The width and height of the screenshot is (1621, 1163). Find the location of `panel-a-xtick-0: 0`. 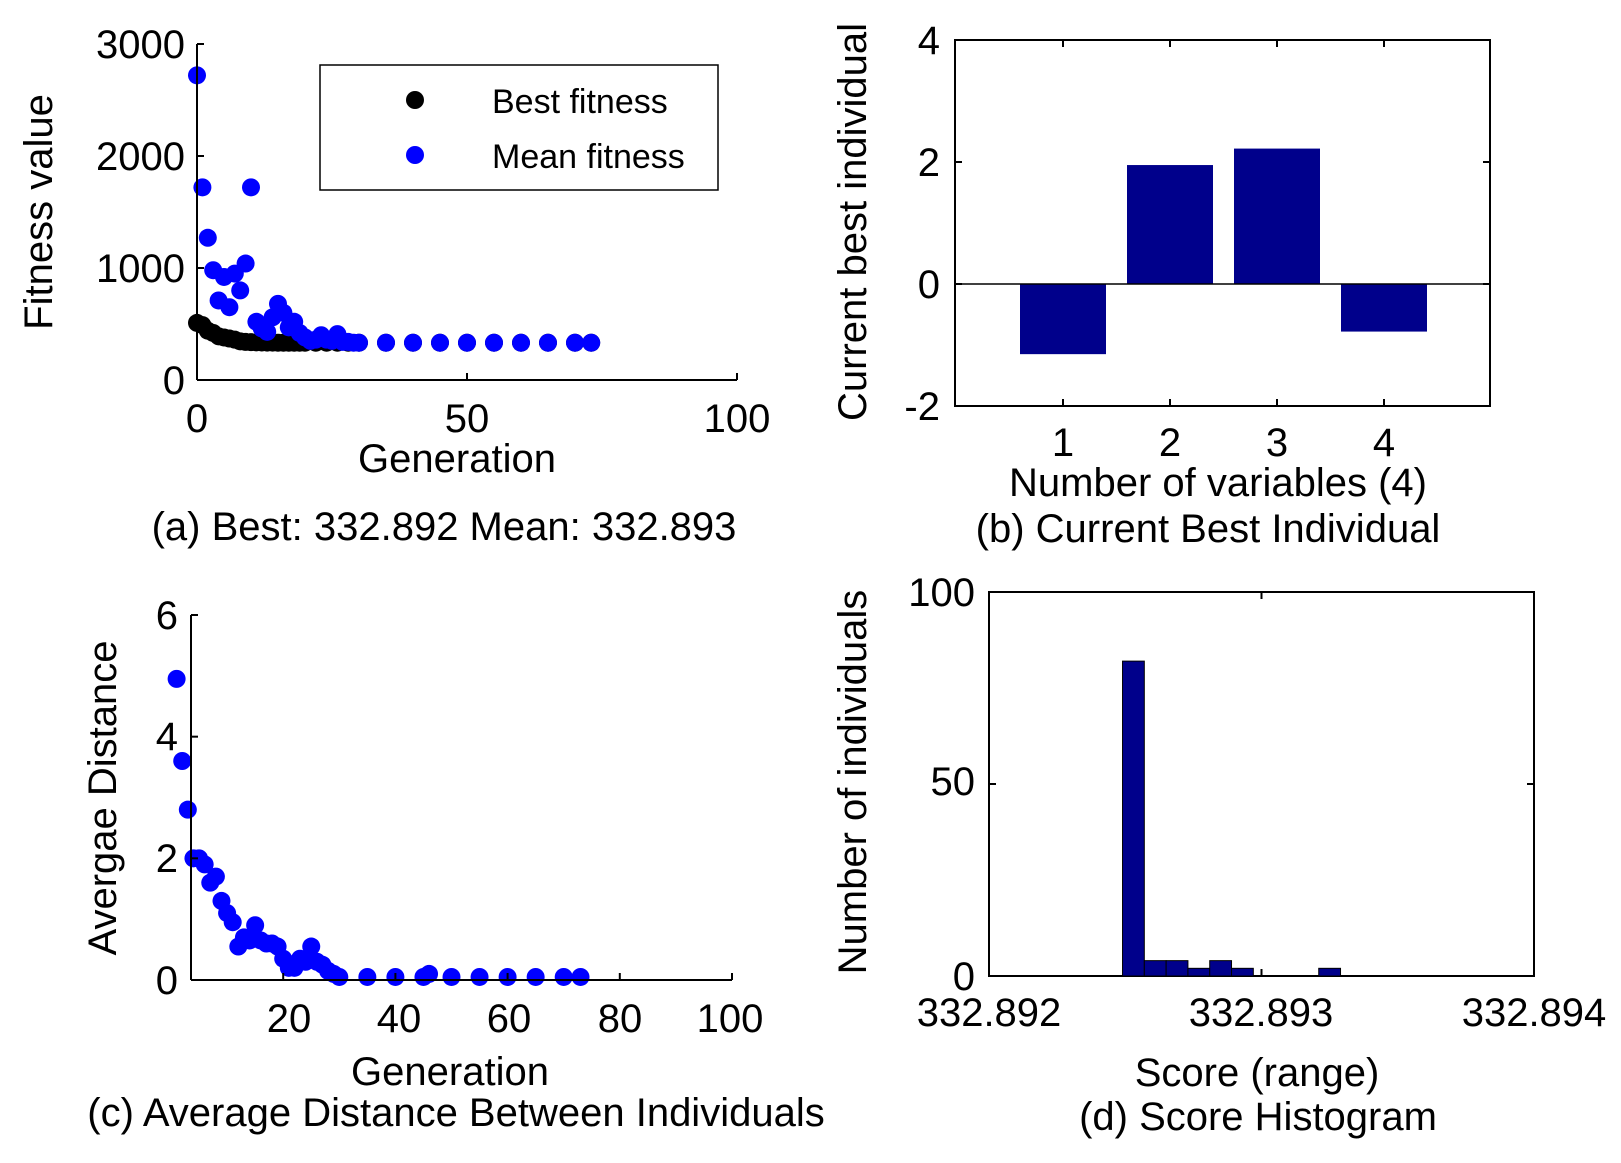

panel-a-xtick-0: 0 is located at coordinates (197, 419).